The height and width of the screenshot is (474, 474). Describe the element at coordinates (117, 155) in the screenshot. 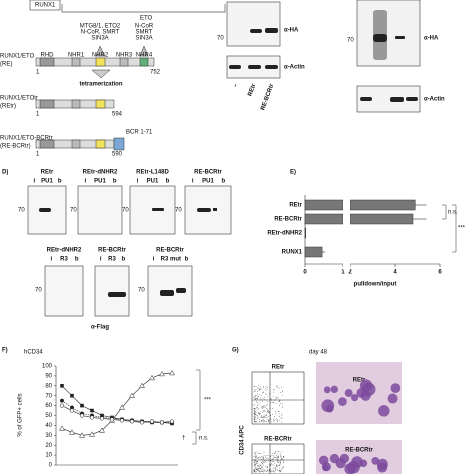

I see `label: 590` at that location.